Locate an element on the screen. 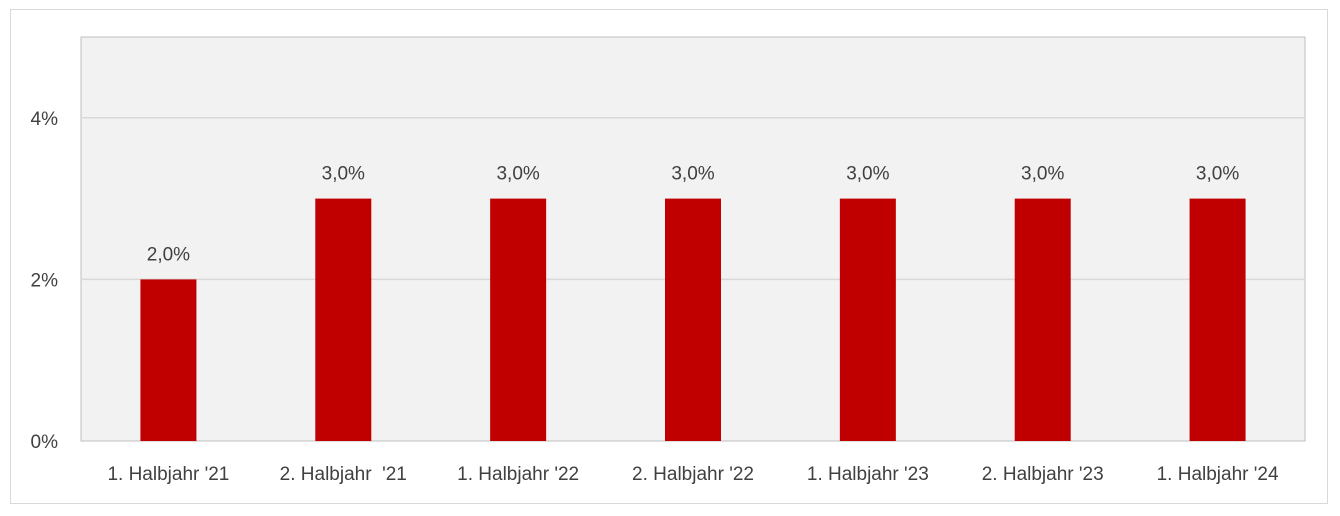 Image resolution: width=1340 pixels, height=516 pixels. x-tick-label: 1. Halbjahr '21 is located at coordinates (168, 474).